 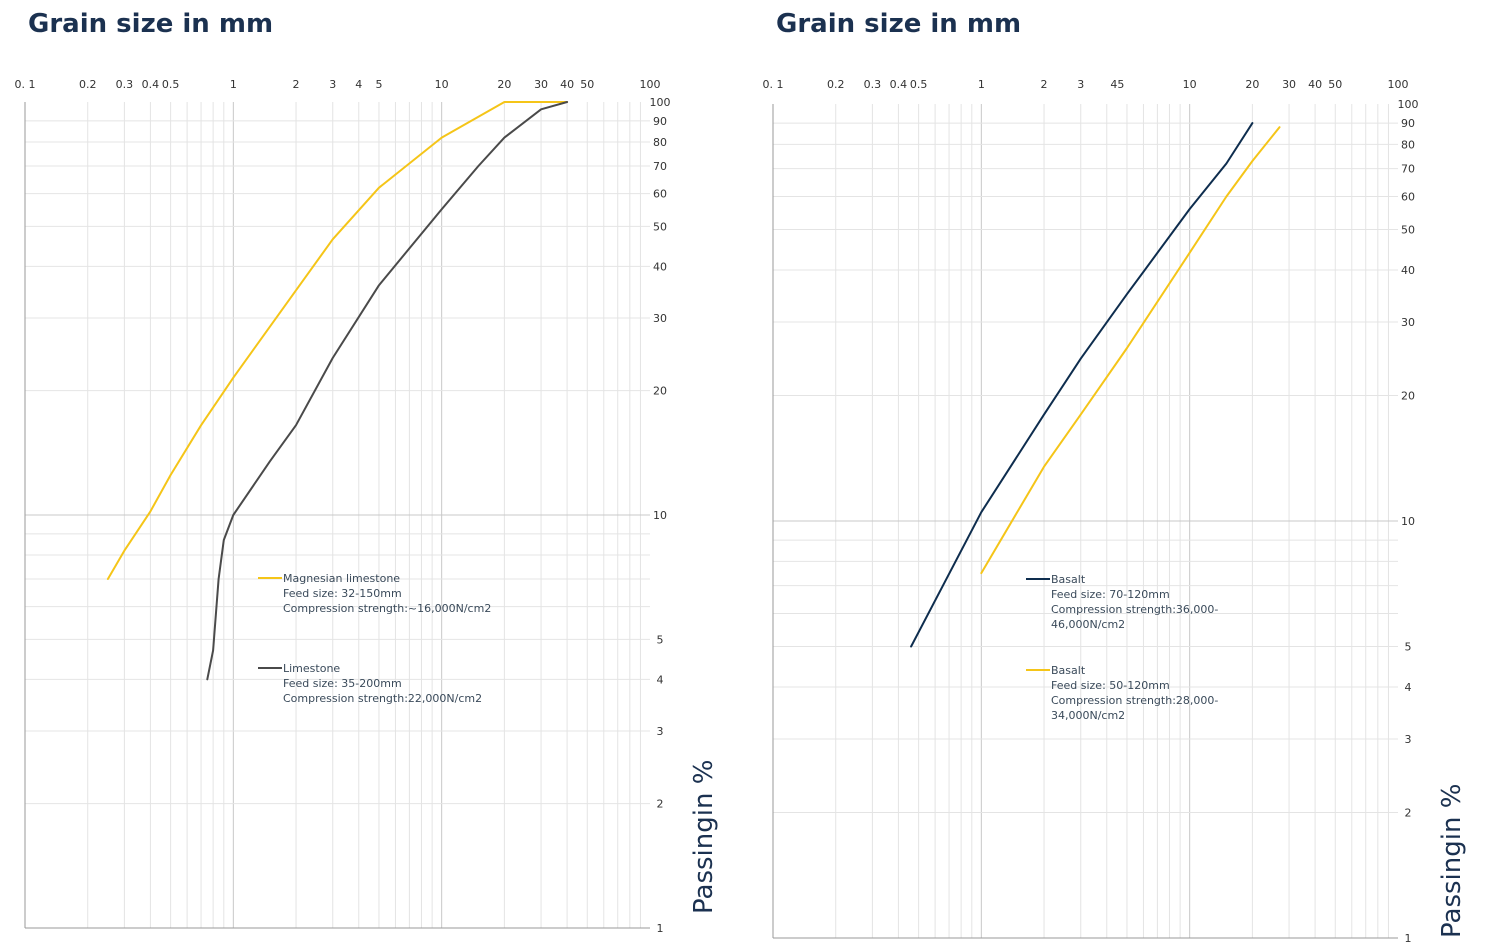 What do you see at coordinates (1088, 715) in the screenshot?
I see `legend-detail: 34,000N/cm2` at bounding box center [1088, 715].